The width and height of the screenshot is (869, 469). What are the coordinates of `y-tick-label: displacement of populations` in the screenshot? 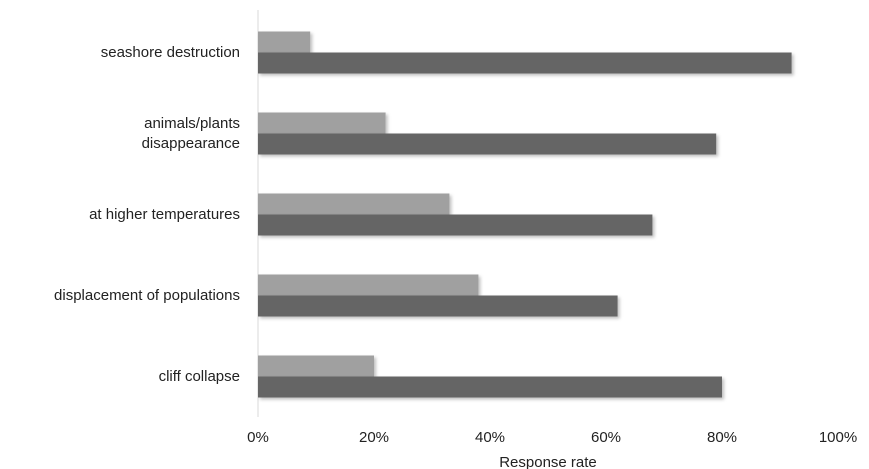 It's located at (147, 295).